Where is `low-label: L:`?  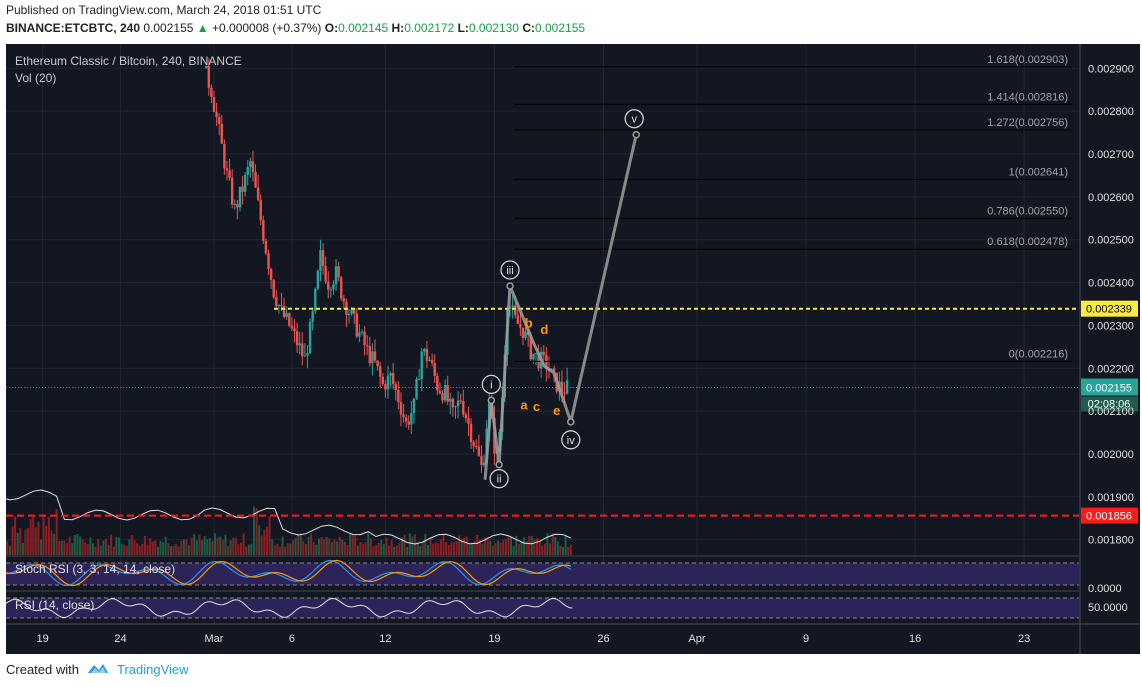
low-label: L: is located at coordinates (463, 28).